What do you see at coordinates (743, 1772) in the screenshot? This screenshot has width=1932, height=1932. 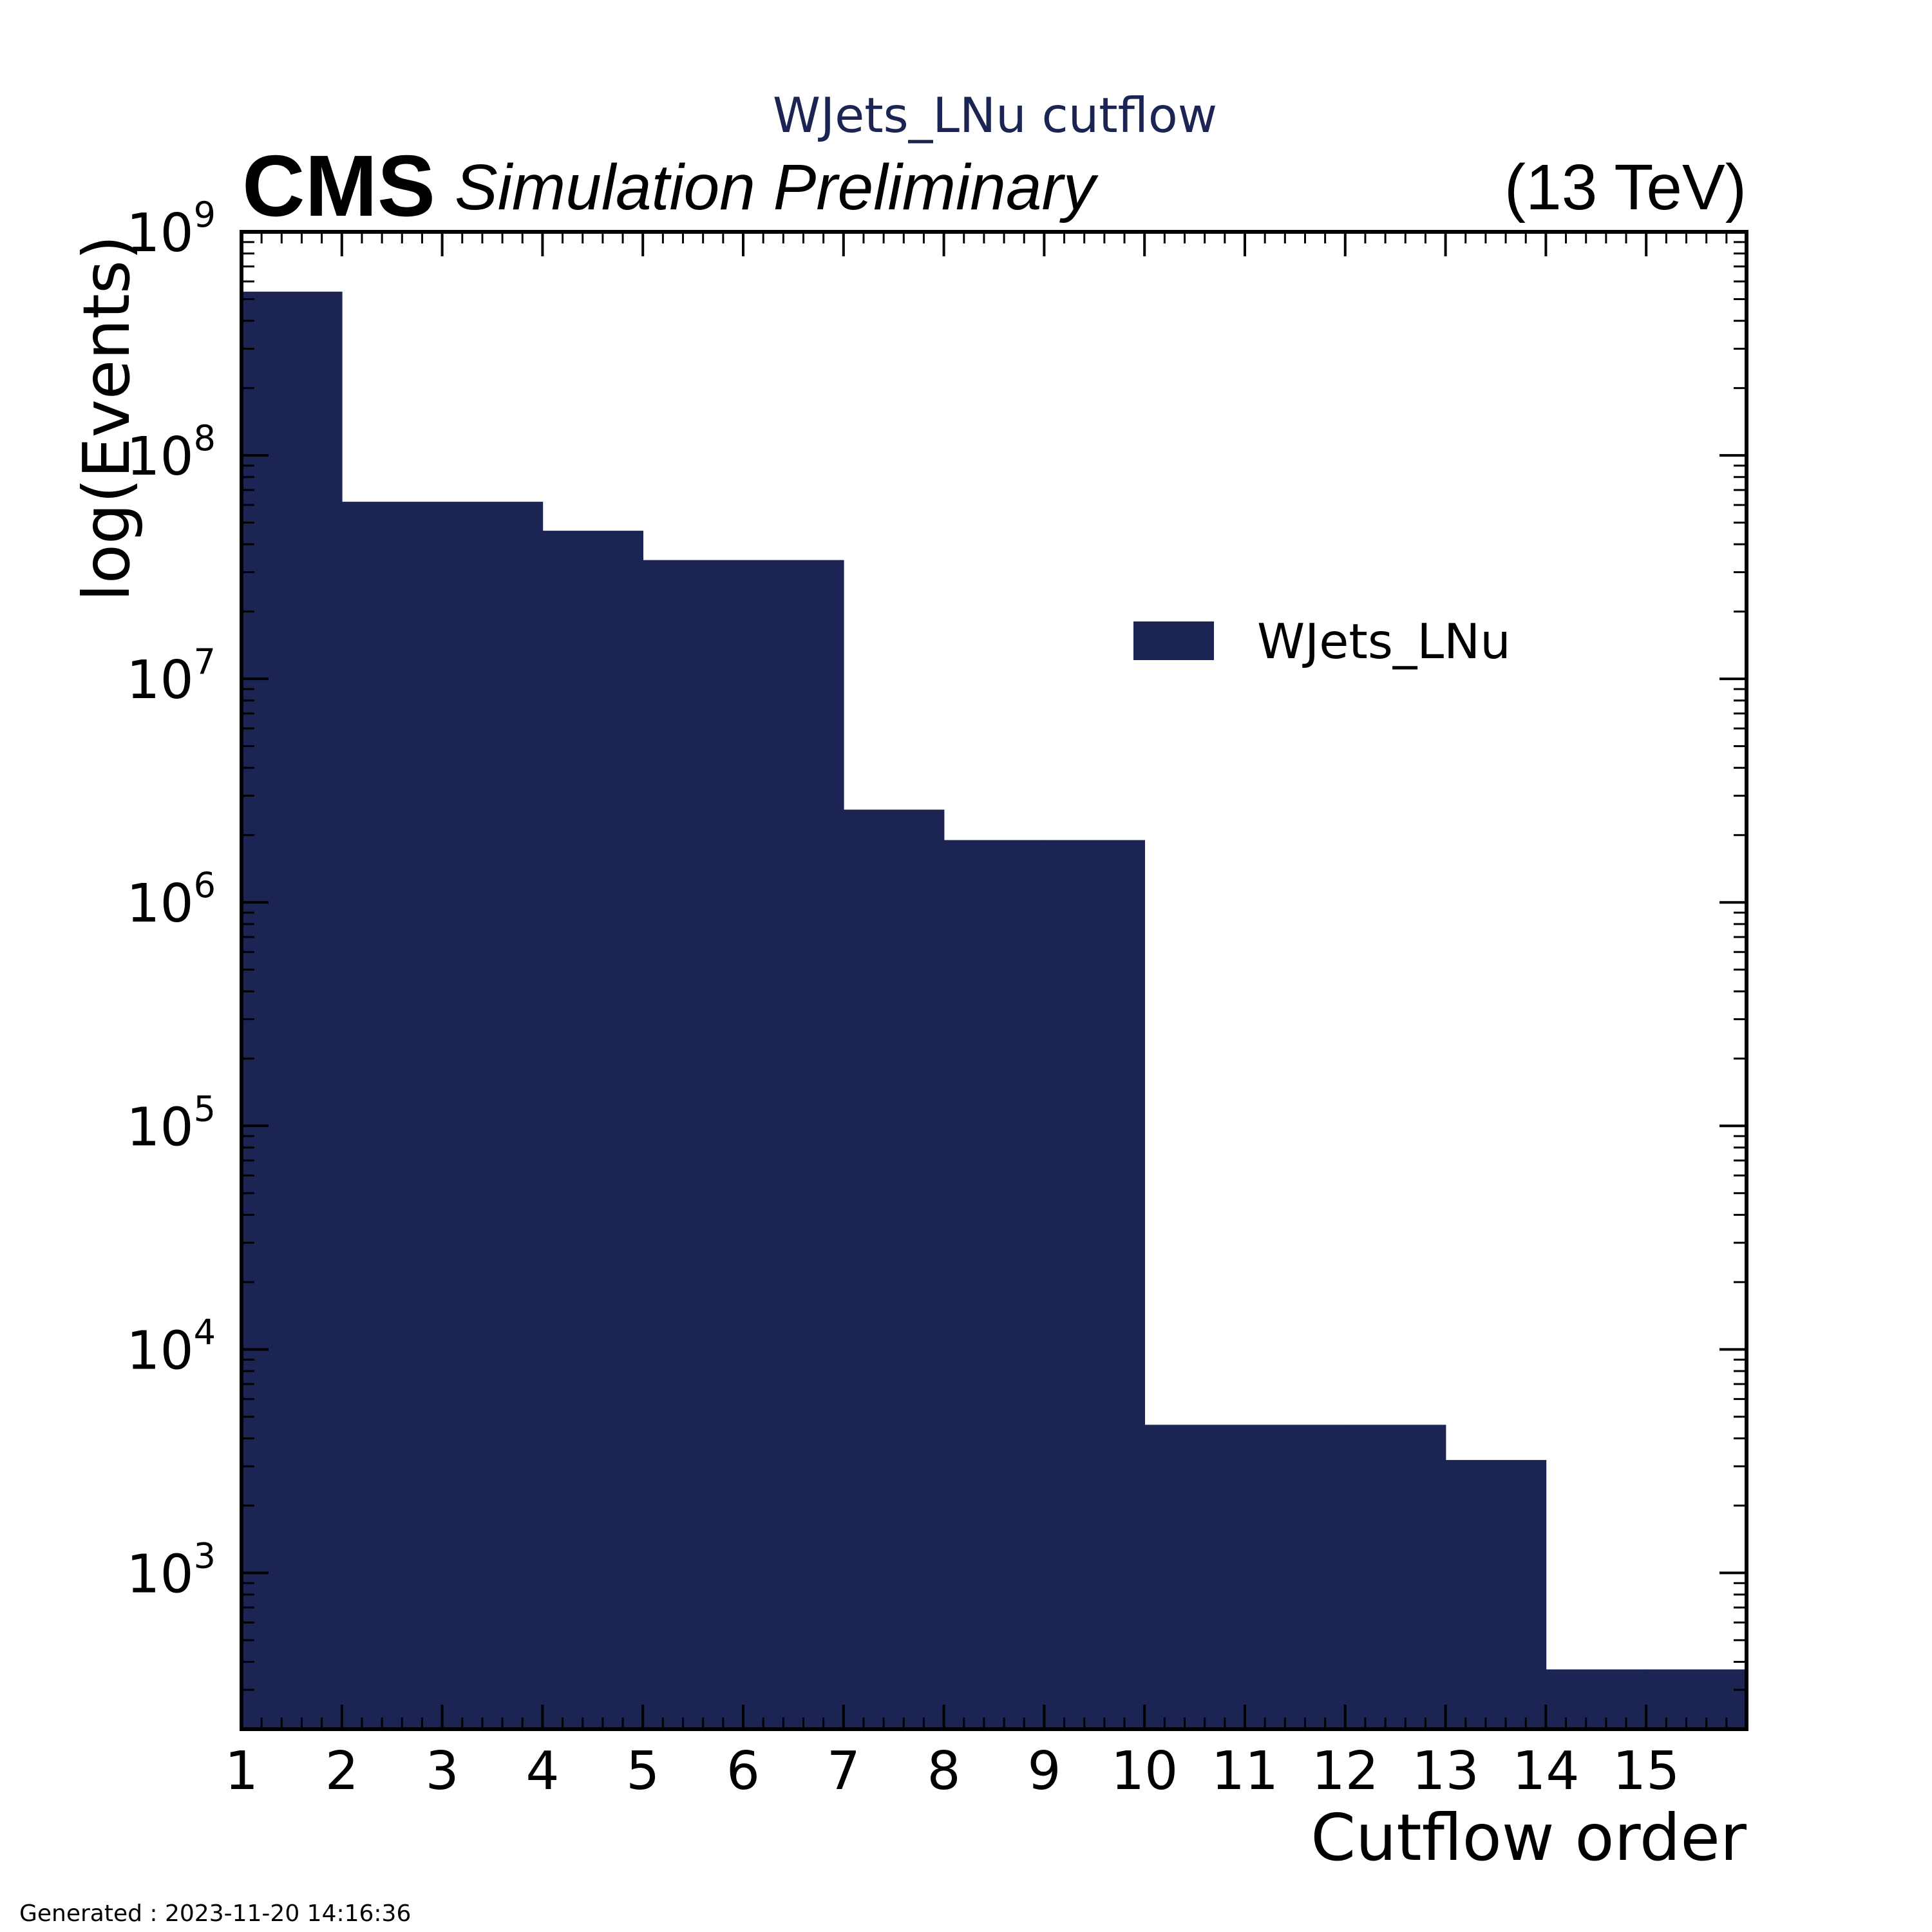 I see `x-tick-label: 6` at bounding box center [743, 1772].